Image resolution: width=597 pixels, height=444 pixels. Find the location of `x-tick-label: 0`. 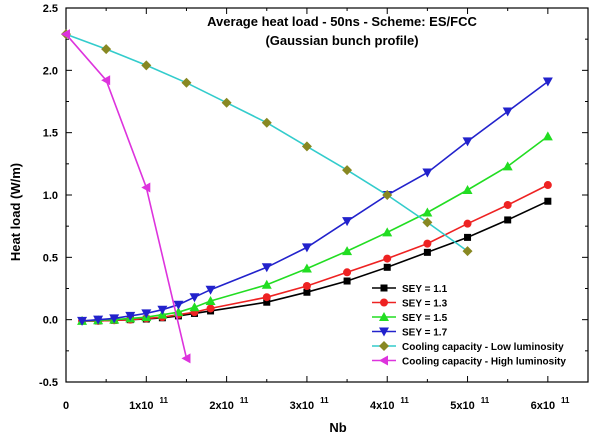

x-tick-label: 0 is located at coordinates (66, 406).